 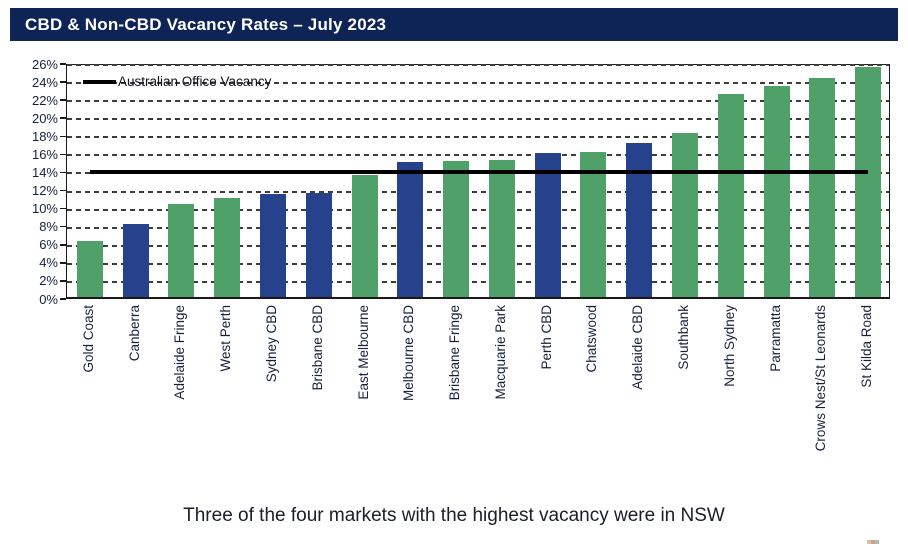 I want to click on x-axis-label-cell: Adelaide CBD, so click(x=638, y=403).